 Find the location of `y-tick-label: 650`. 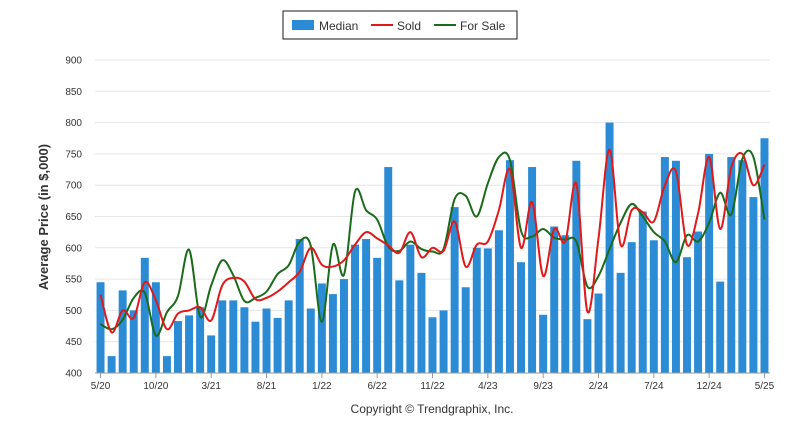

y-tick-label: 650 is located at coordinates (73, 217).